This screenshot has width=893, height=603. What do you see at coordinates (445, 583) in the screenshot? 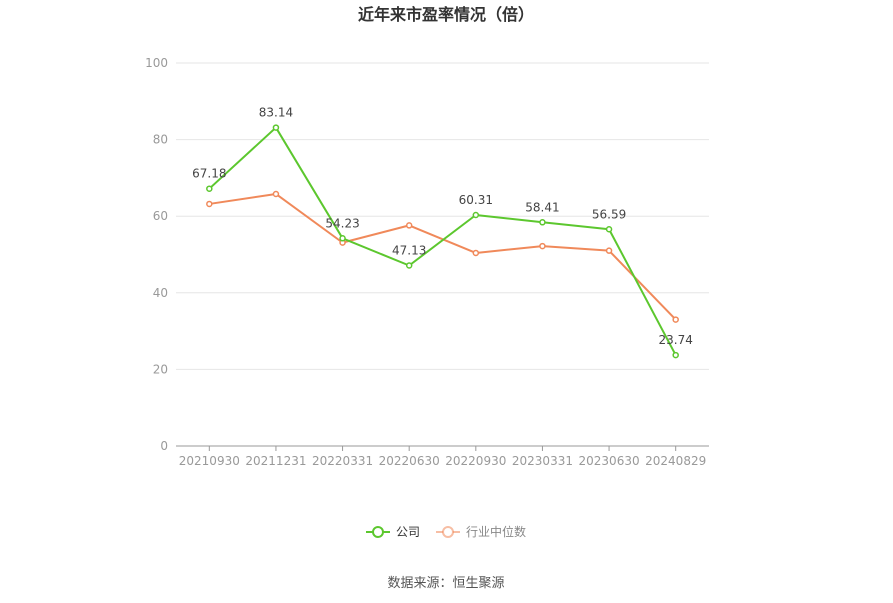
I see `source-note: 数据来源：恒生聚源` at bounding box center [445, 583].